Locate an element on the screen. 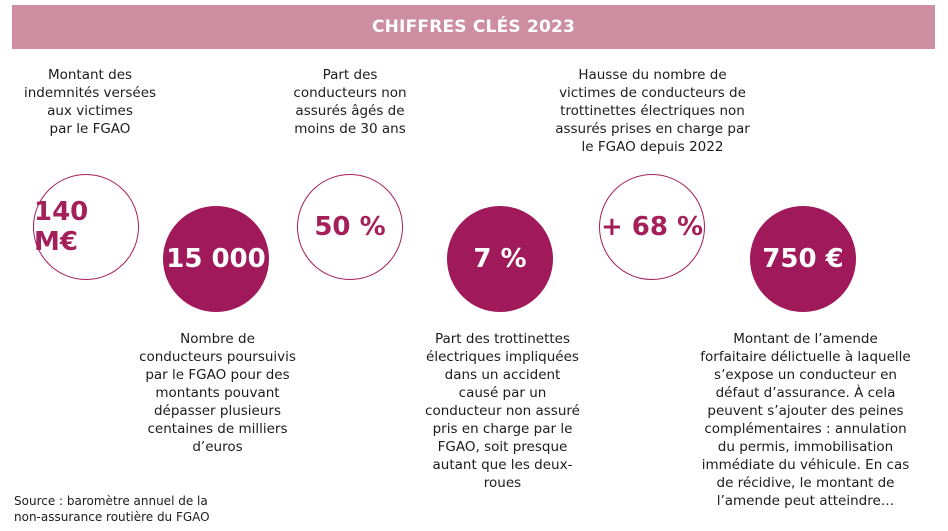  stat-5-circle: + 68 % is located at coordinates (652, 227).